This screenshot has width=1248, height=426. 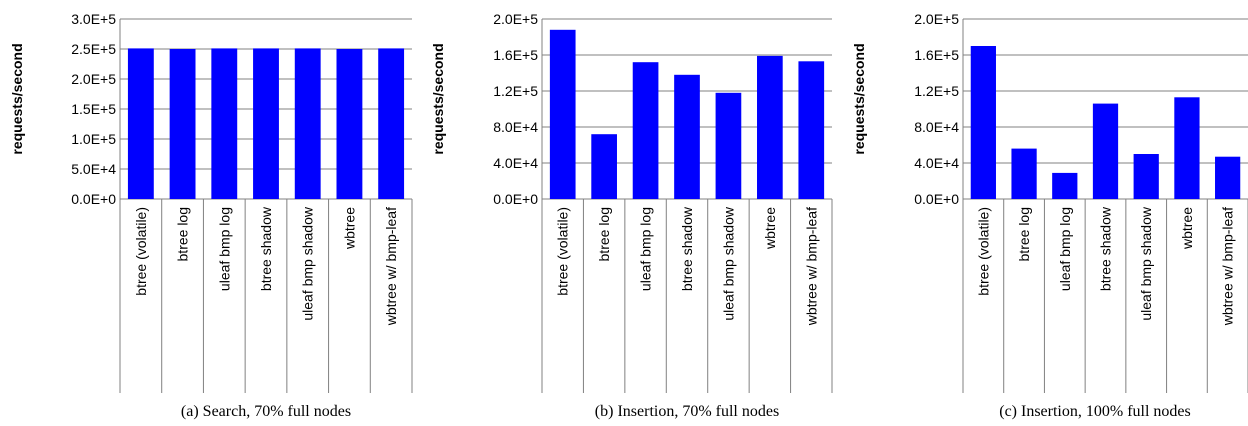 What do you see at coordinates (687, 411) in the screenshot?
I see `chart-caption: (b) Insertion, 70% full nodes` at bounding box center [687, 411].